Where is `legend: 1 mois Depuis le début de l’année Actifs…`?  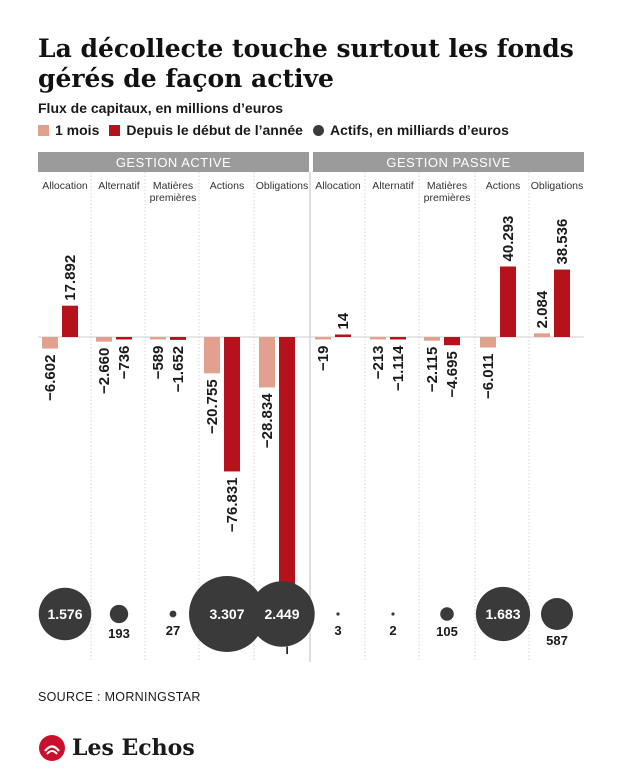 legend: 1 mois Depuis le début de l’année Actifs… is located at coordinates (278, 130).